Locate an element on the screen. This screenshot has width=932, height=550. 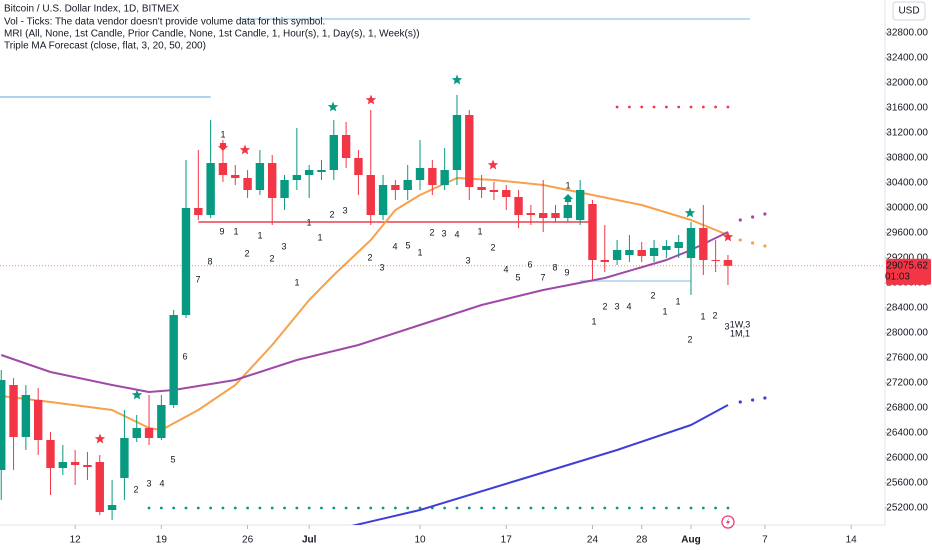
price-tag is located at coordinates (908, 271).